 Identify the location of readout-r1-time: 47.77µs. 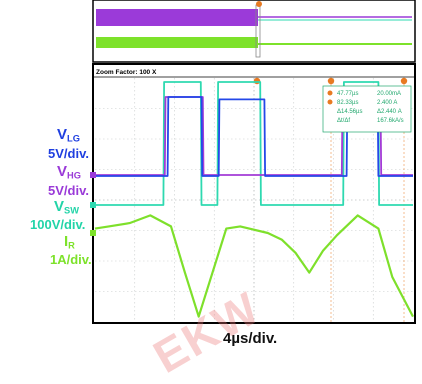
(347, 94).